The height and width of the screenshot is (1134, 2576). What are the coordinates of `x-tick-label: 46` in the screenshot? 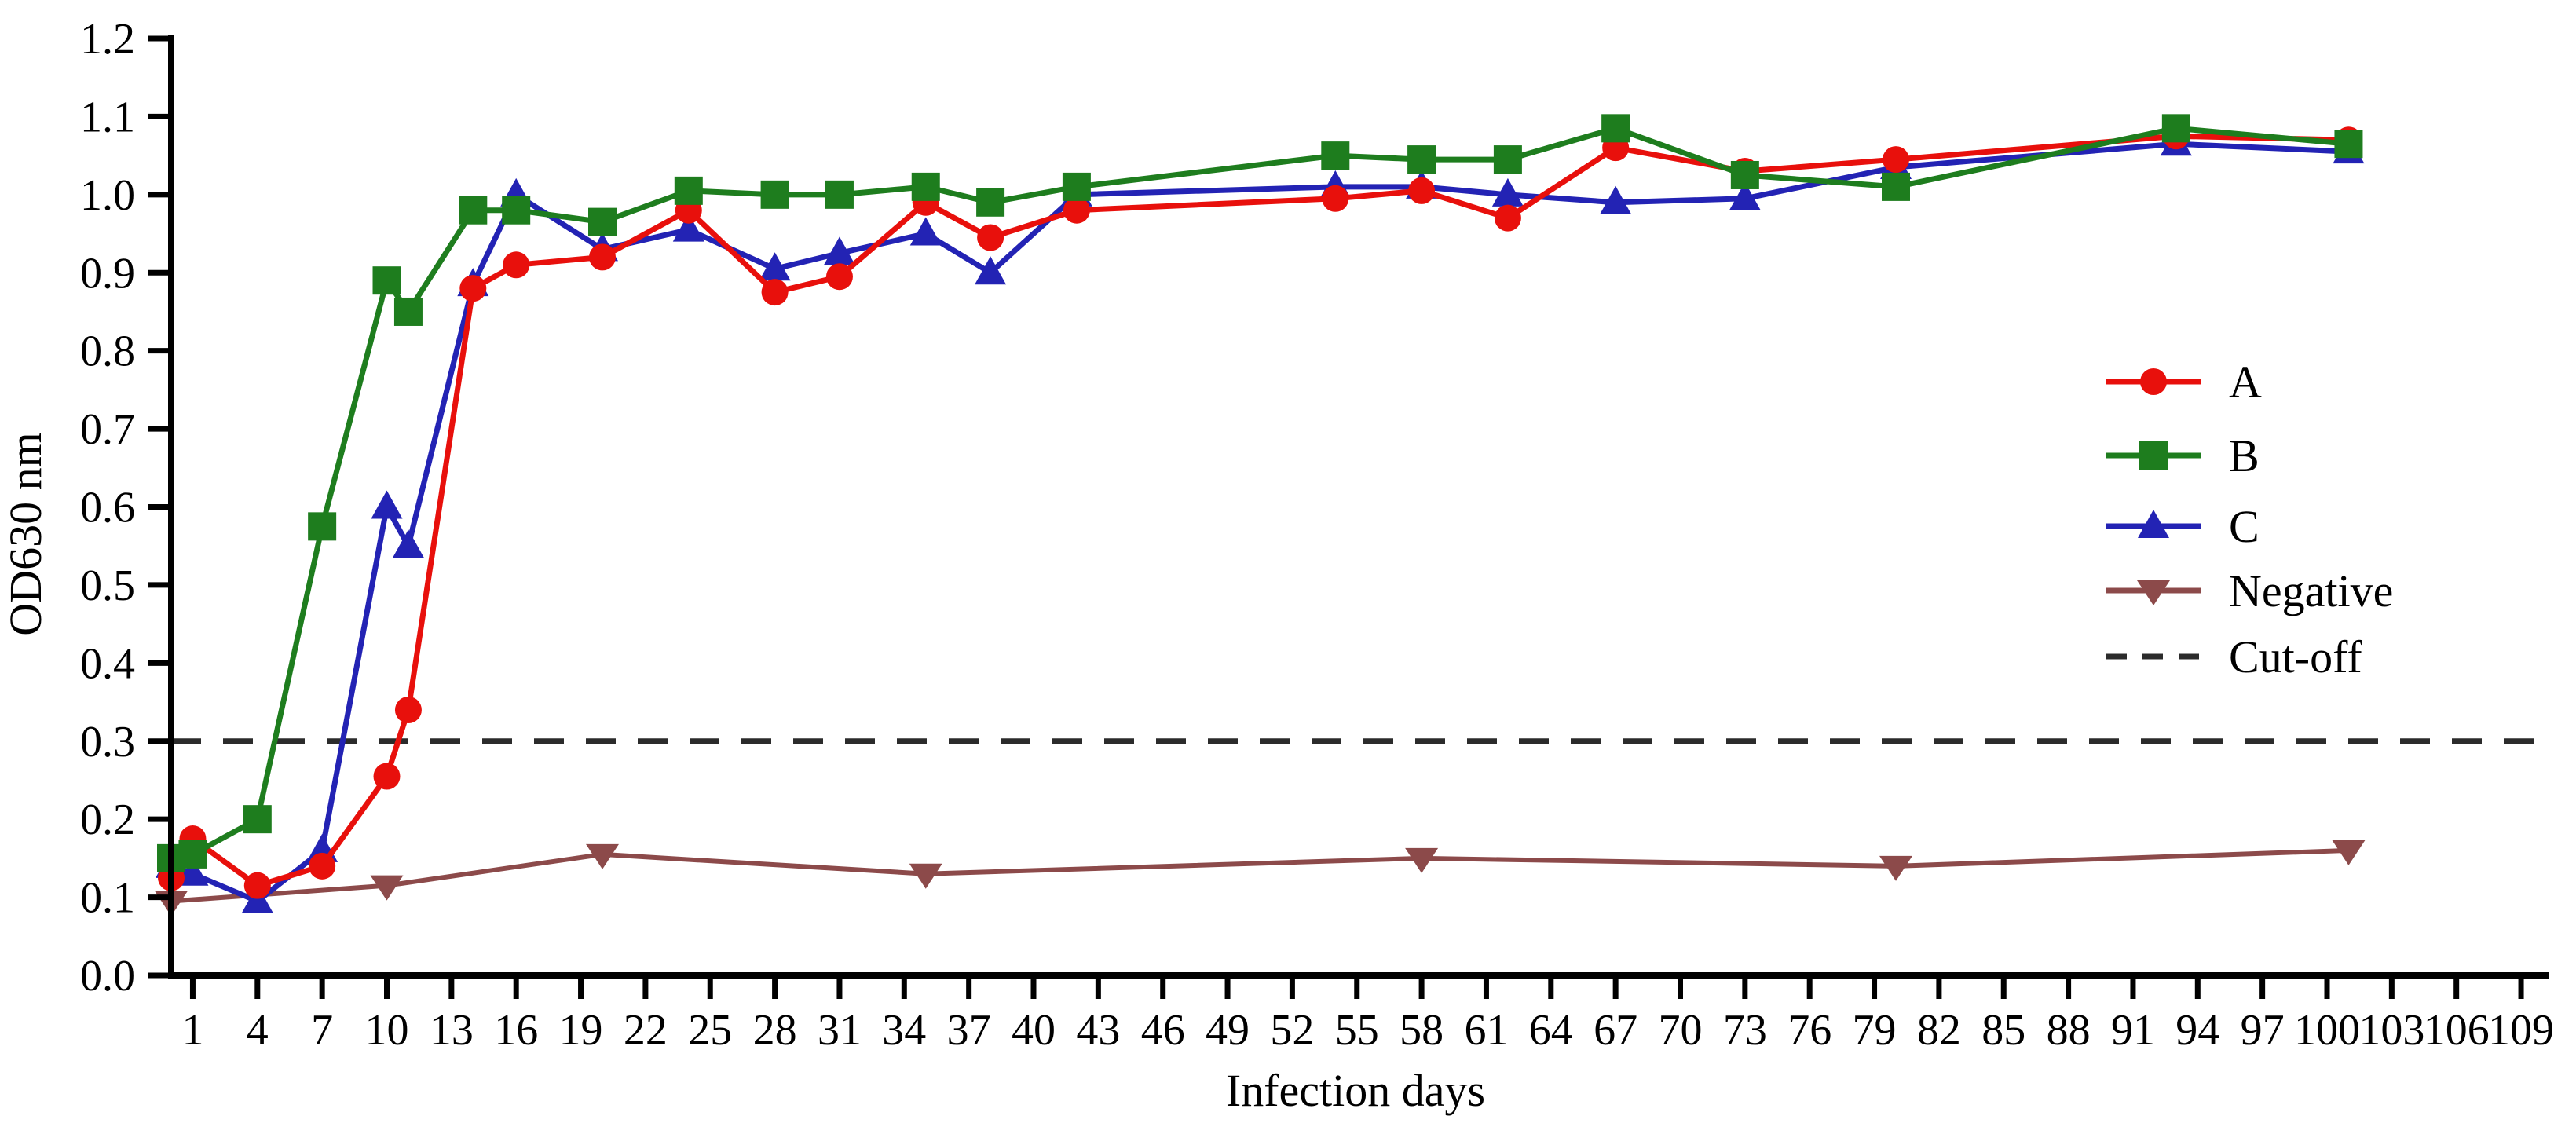 It's located at (1163, 1030).